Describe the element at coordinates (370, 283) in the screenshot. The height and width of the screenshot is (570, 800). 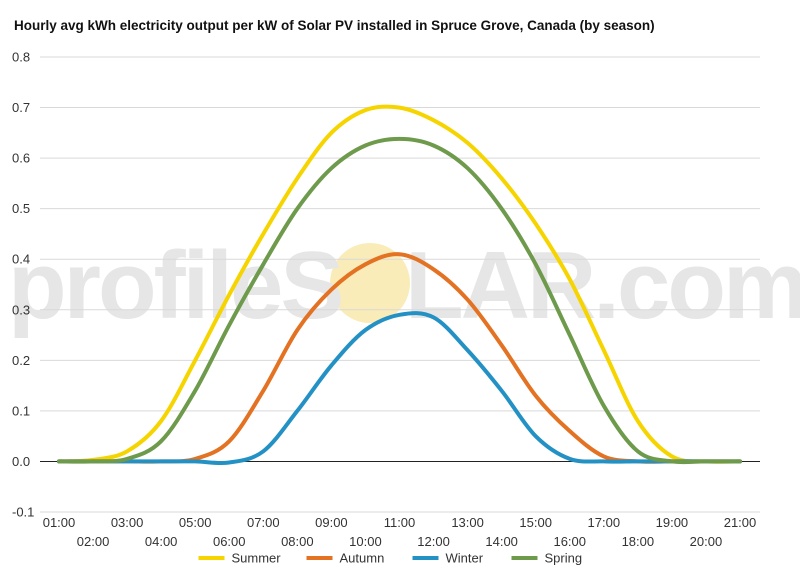
I see `watermark-sun-icon` at that location.